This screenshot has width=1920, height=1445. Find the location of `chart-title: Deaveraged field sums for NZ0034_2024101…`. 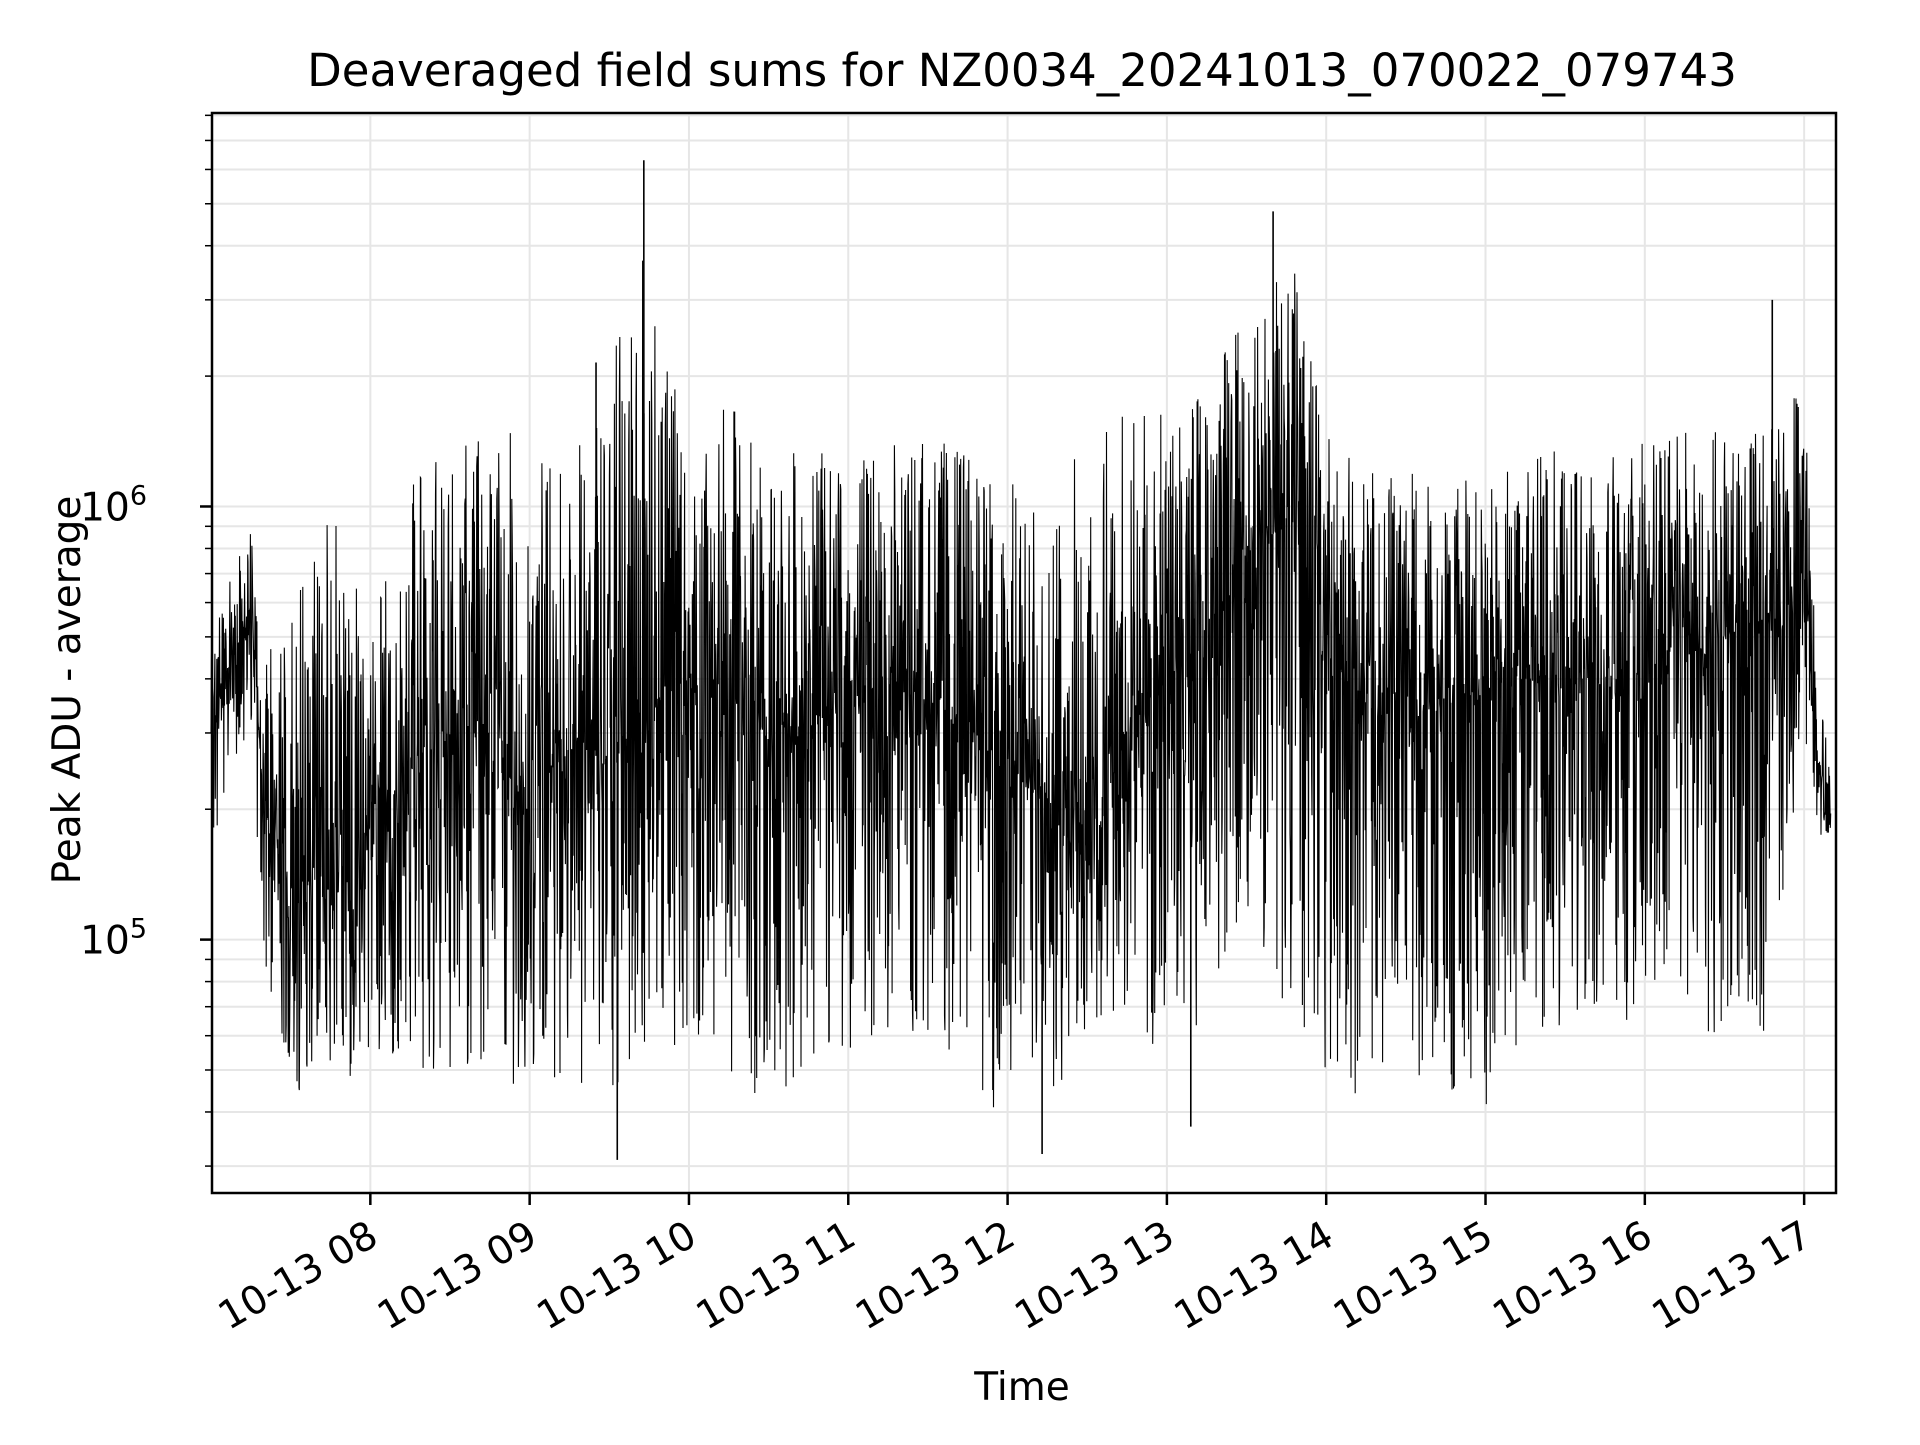

chart-title: Deaveraged field sums for NZ0034_2024101… is located at coordinates (1022, 70).